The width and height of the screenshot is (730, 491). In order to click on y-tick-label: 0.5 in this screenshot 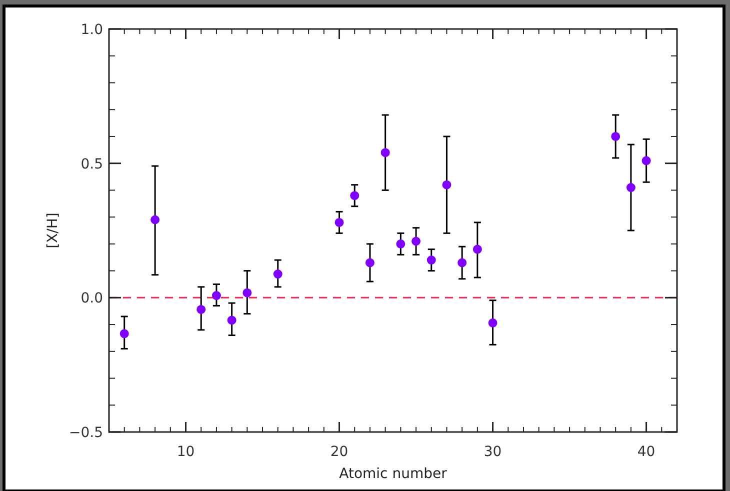, I will do `click(91, 164)`.